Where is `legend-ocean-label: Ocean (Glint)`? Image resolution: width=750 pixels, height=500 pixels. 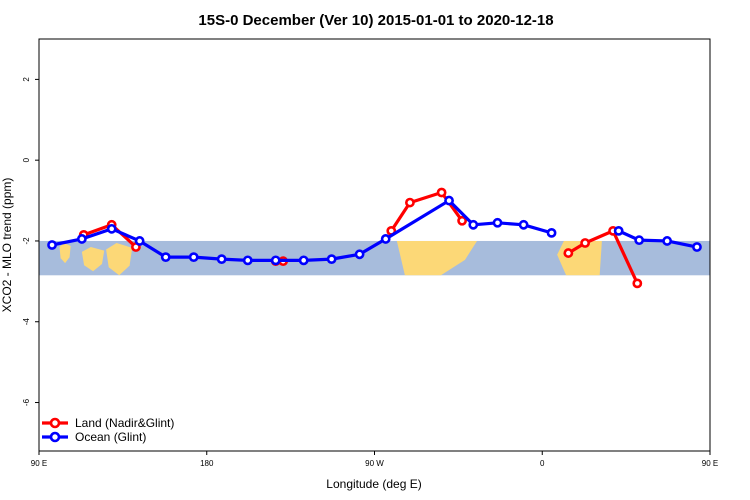
legend-ocean-label: Ocean (Glint) is located at coordinates (110, 437).